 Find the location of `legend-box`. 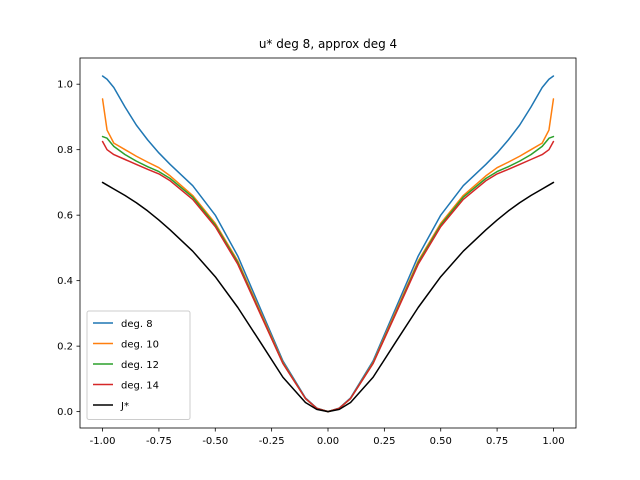

legend-box is located at coordinates (138, 365).